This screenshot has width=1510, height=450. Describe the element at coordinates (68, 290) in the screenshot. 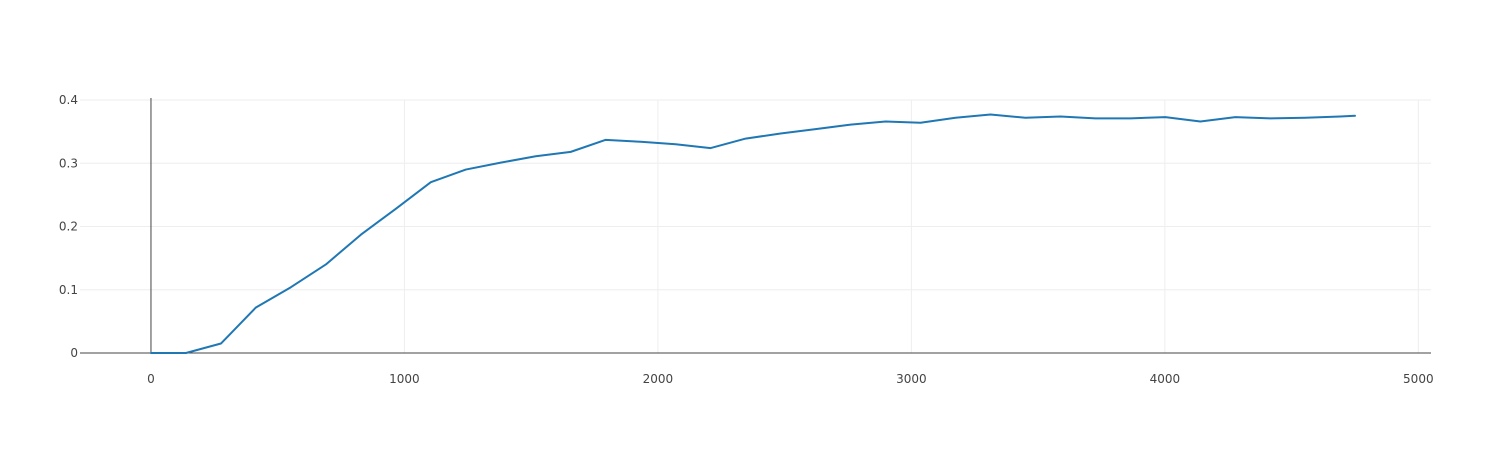

I see `y-tick-label: 0.1` at that location.